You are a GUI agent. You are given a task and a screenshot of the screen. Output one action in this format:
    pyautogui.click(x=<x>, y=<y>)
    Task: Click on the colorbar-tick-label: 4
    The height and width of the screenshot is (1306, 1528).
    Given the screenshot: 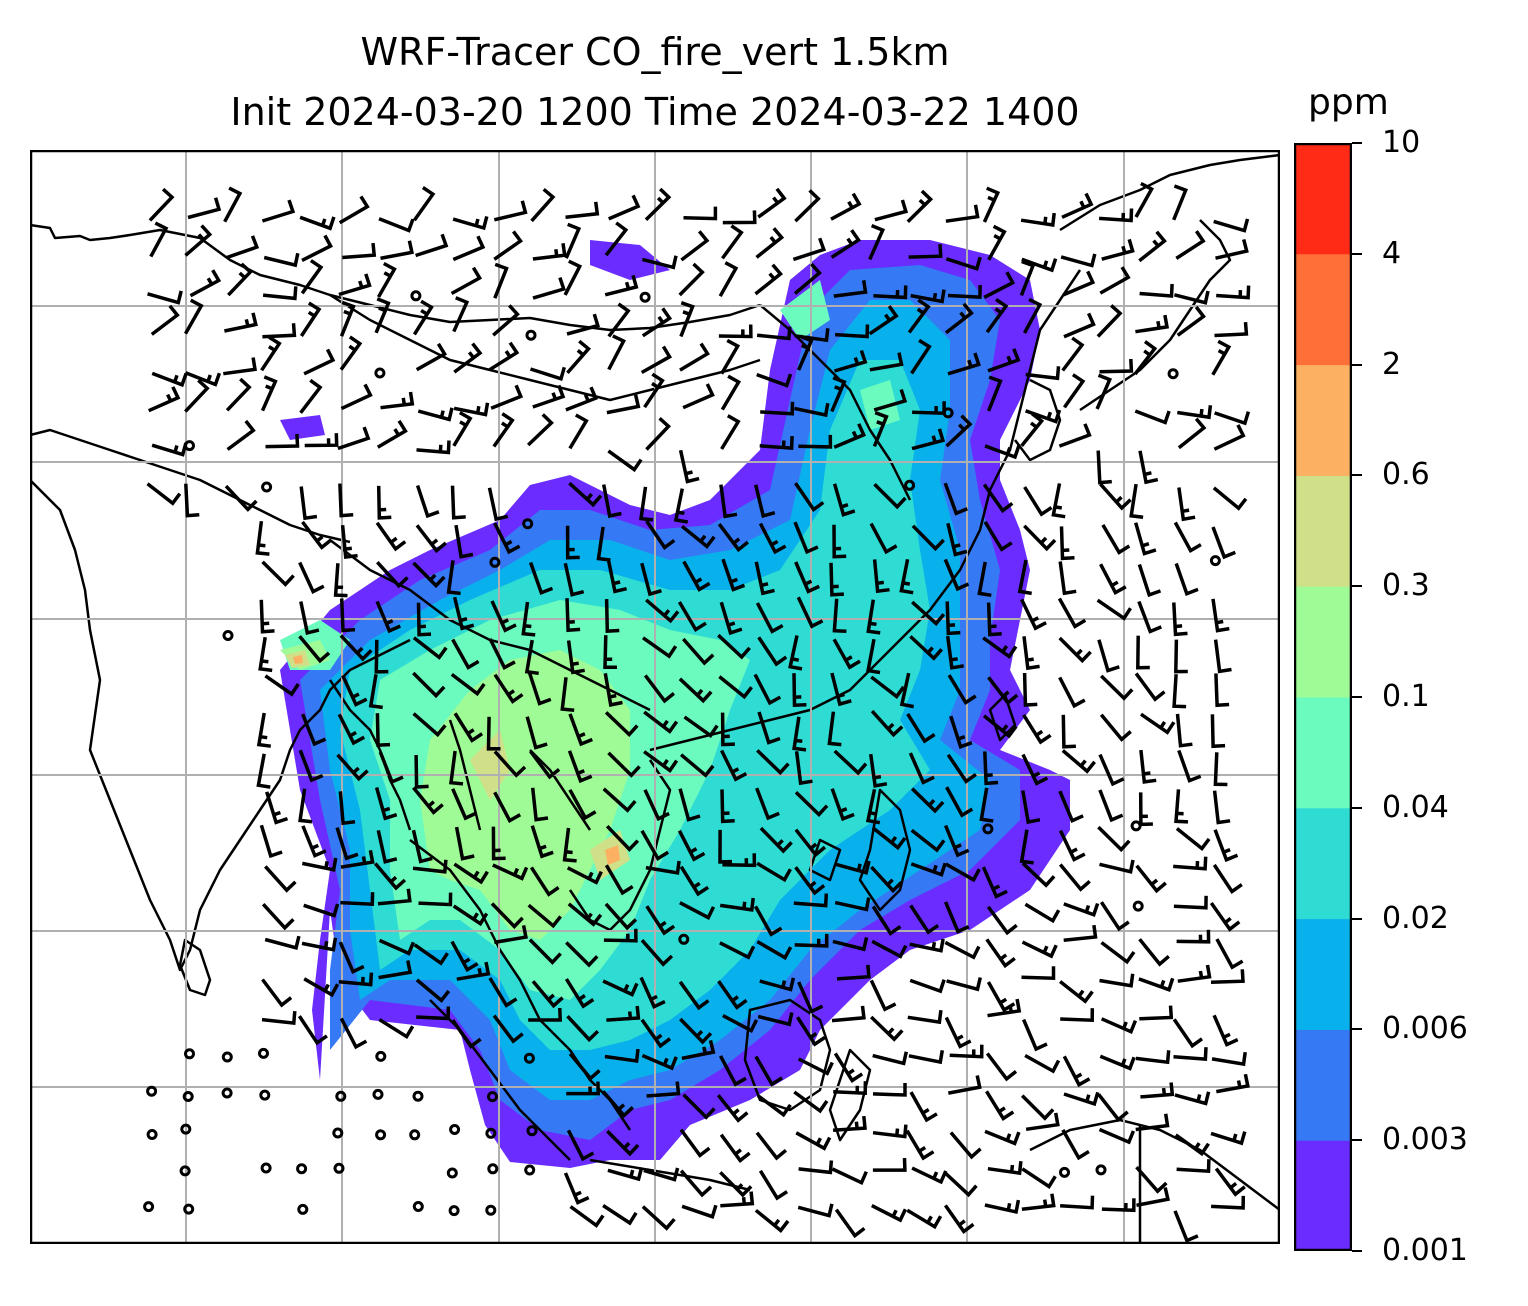 What is the action you would take?
    pyautogui.click(x=1392, y=253)
    